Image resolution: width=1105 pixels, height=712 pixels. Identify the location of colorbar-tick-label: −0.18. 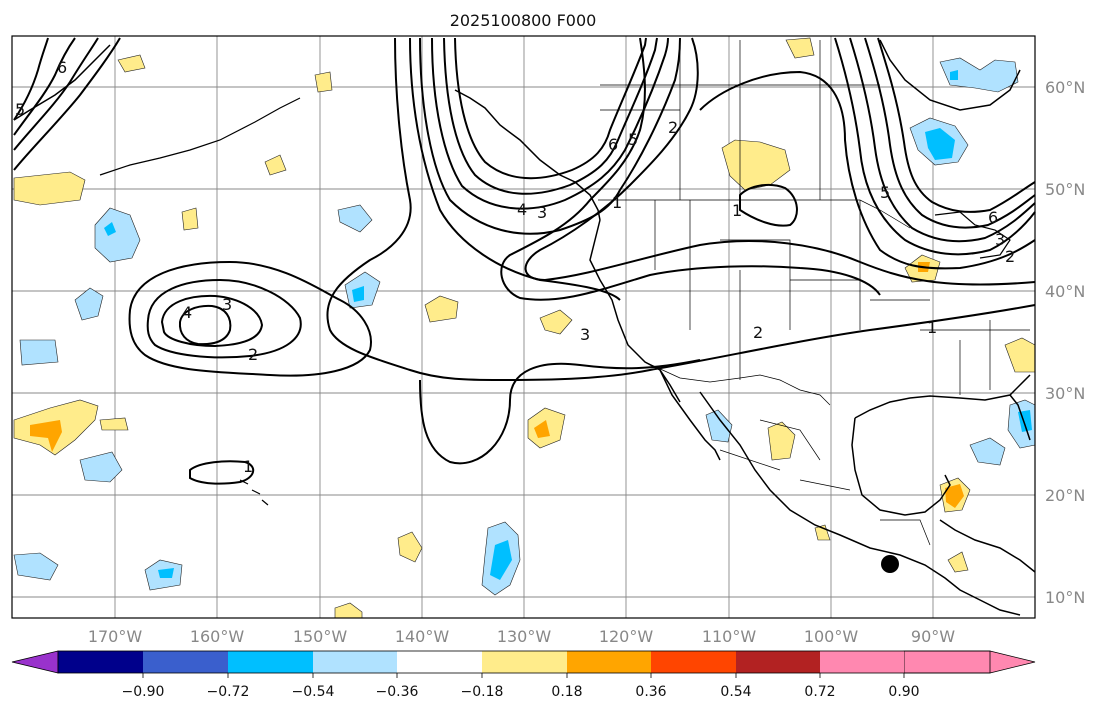
(482, 692).